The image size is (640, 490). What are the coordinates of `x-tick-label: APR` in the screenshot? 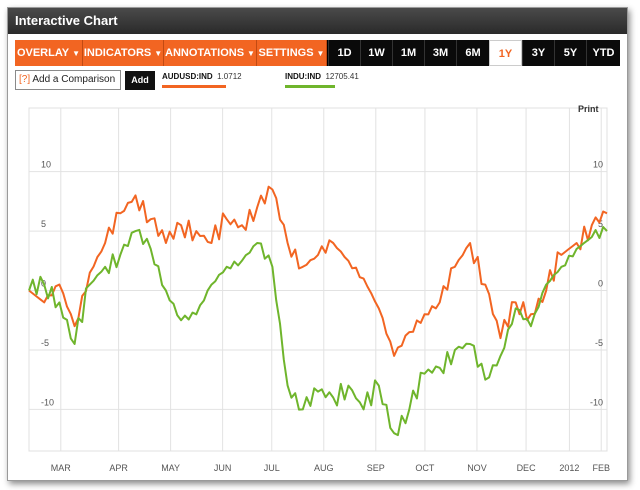 It's located at (118, 468).